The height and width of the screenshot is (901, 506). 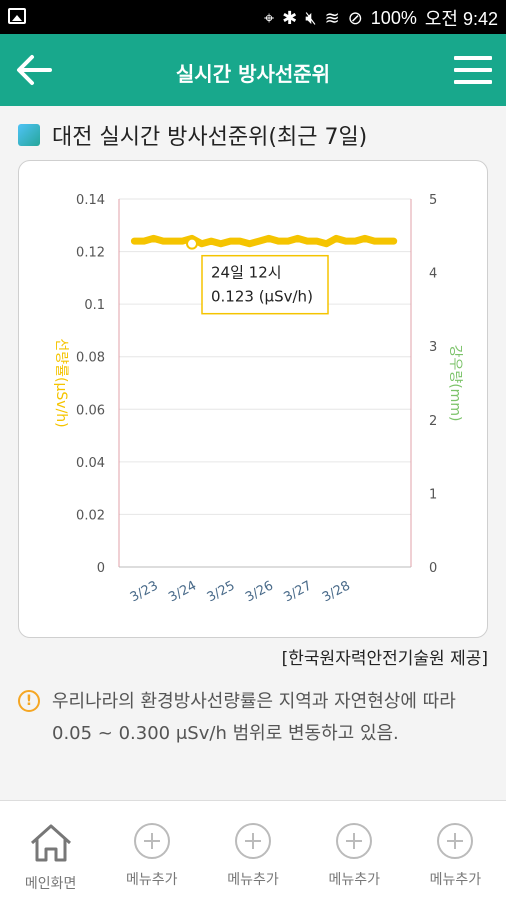 What do you see at coordinates (101, 568) in the screenshot?
I see `y-left-tick-label: 0` at bounding box center [101, 568].